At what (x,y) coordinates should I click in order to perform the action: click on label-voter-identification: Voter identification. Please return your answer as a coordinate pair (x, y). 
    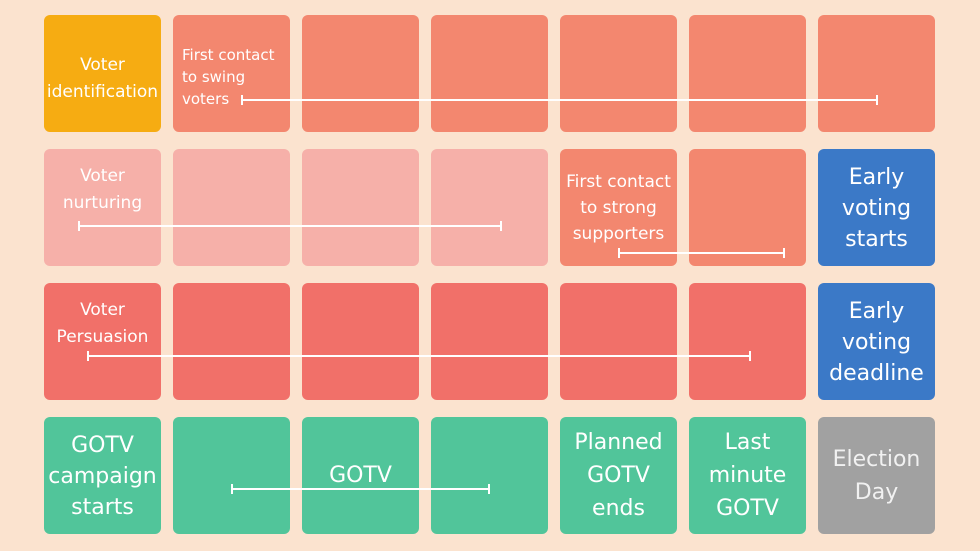
    Looking at the image, I should click on (102, 78).